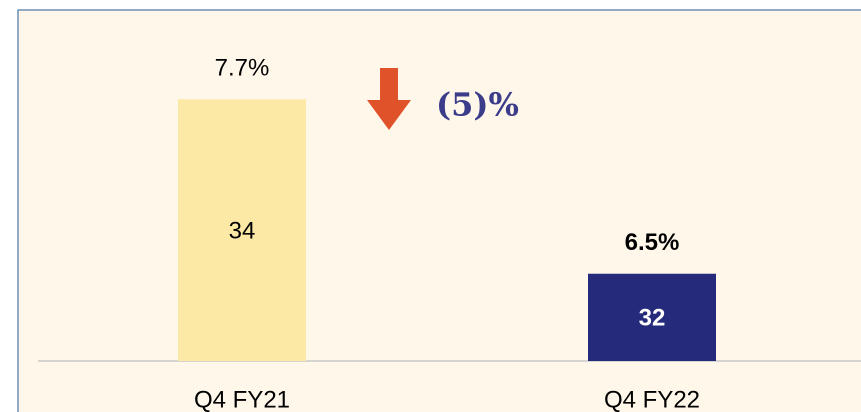  I want to click on value-label: 34, so click(242, 230).